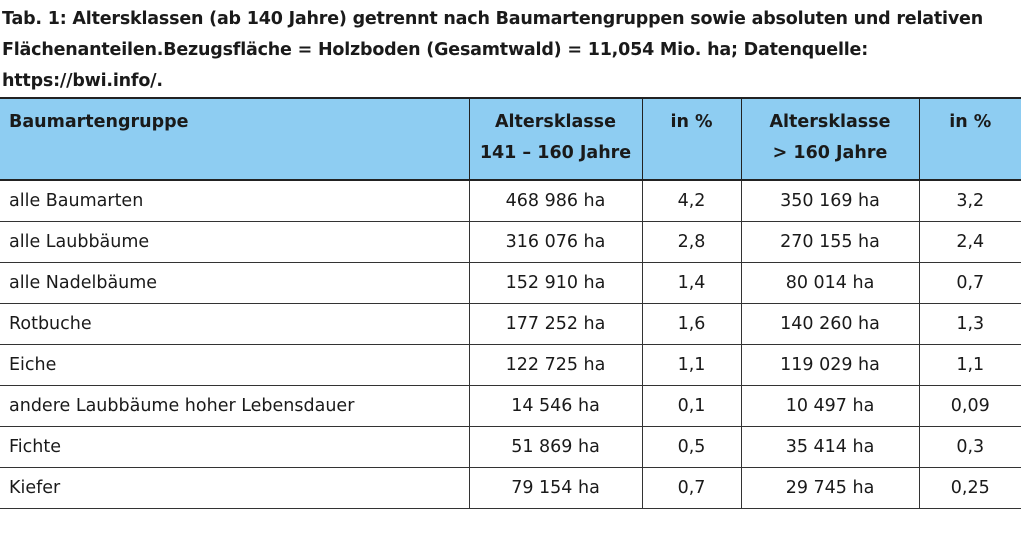 This screenshot has width=1024, height=534. What do you see at coordinates (691, 201) in the screenshot?
I see `cell-percent-1: 4,2` at bounding box center [691, 201].